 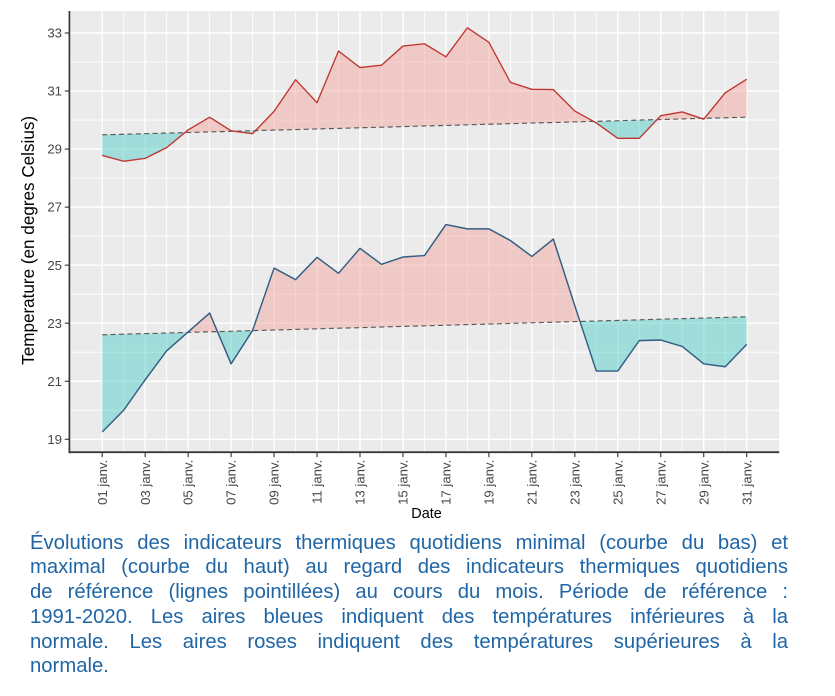 I want to click on svg-text: 13 janv., so click(x=360, y=482).